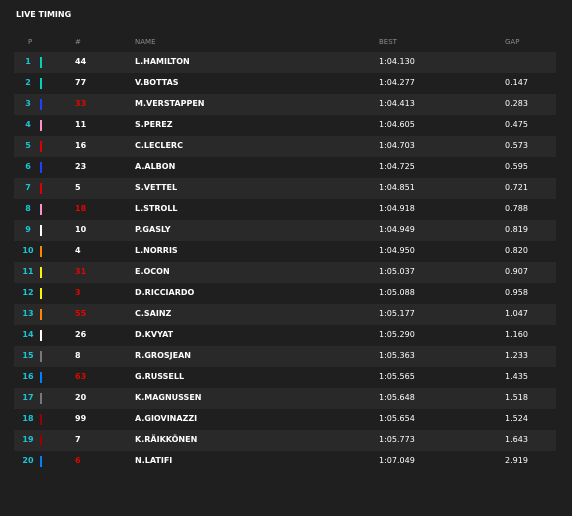  Describe the element at coordinates (28, 334) in the screenshot. I see `position: 14` at that location.